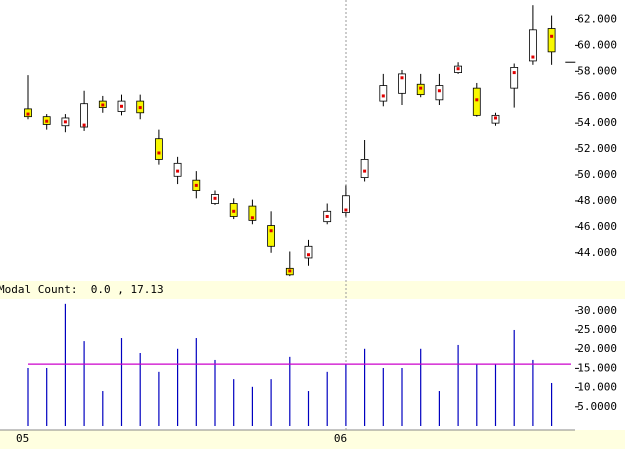  I want to click on y-tick-label: 25.000, so click(597, 329).